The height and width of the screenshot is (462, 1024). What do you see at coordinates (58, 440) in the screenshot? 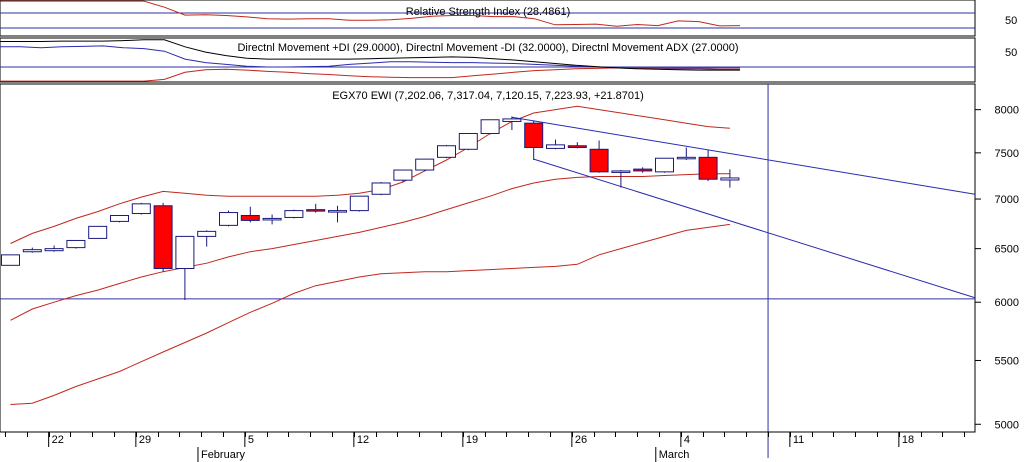
I see `x-tick-label-22: 22` at bounding box center [58, 440].